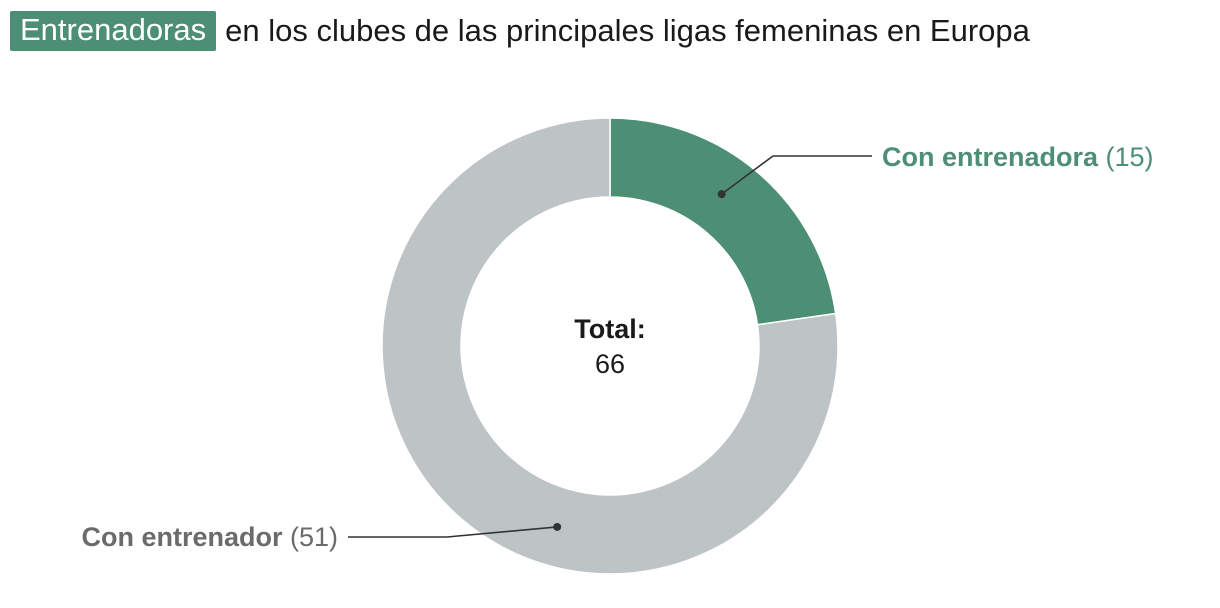  I want to click on slice-con-entrenadora, so click(723, 221).